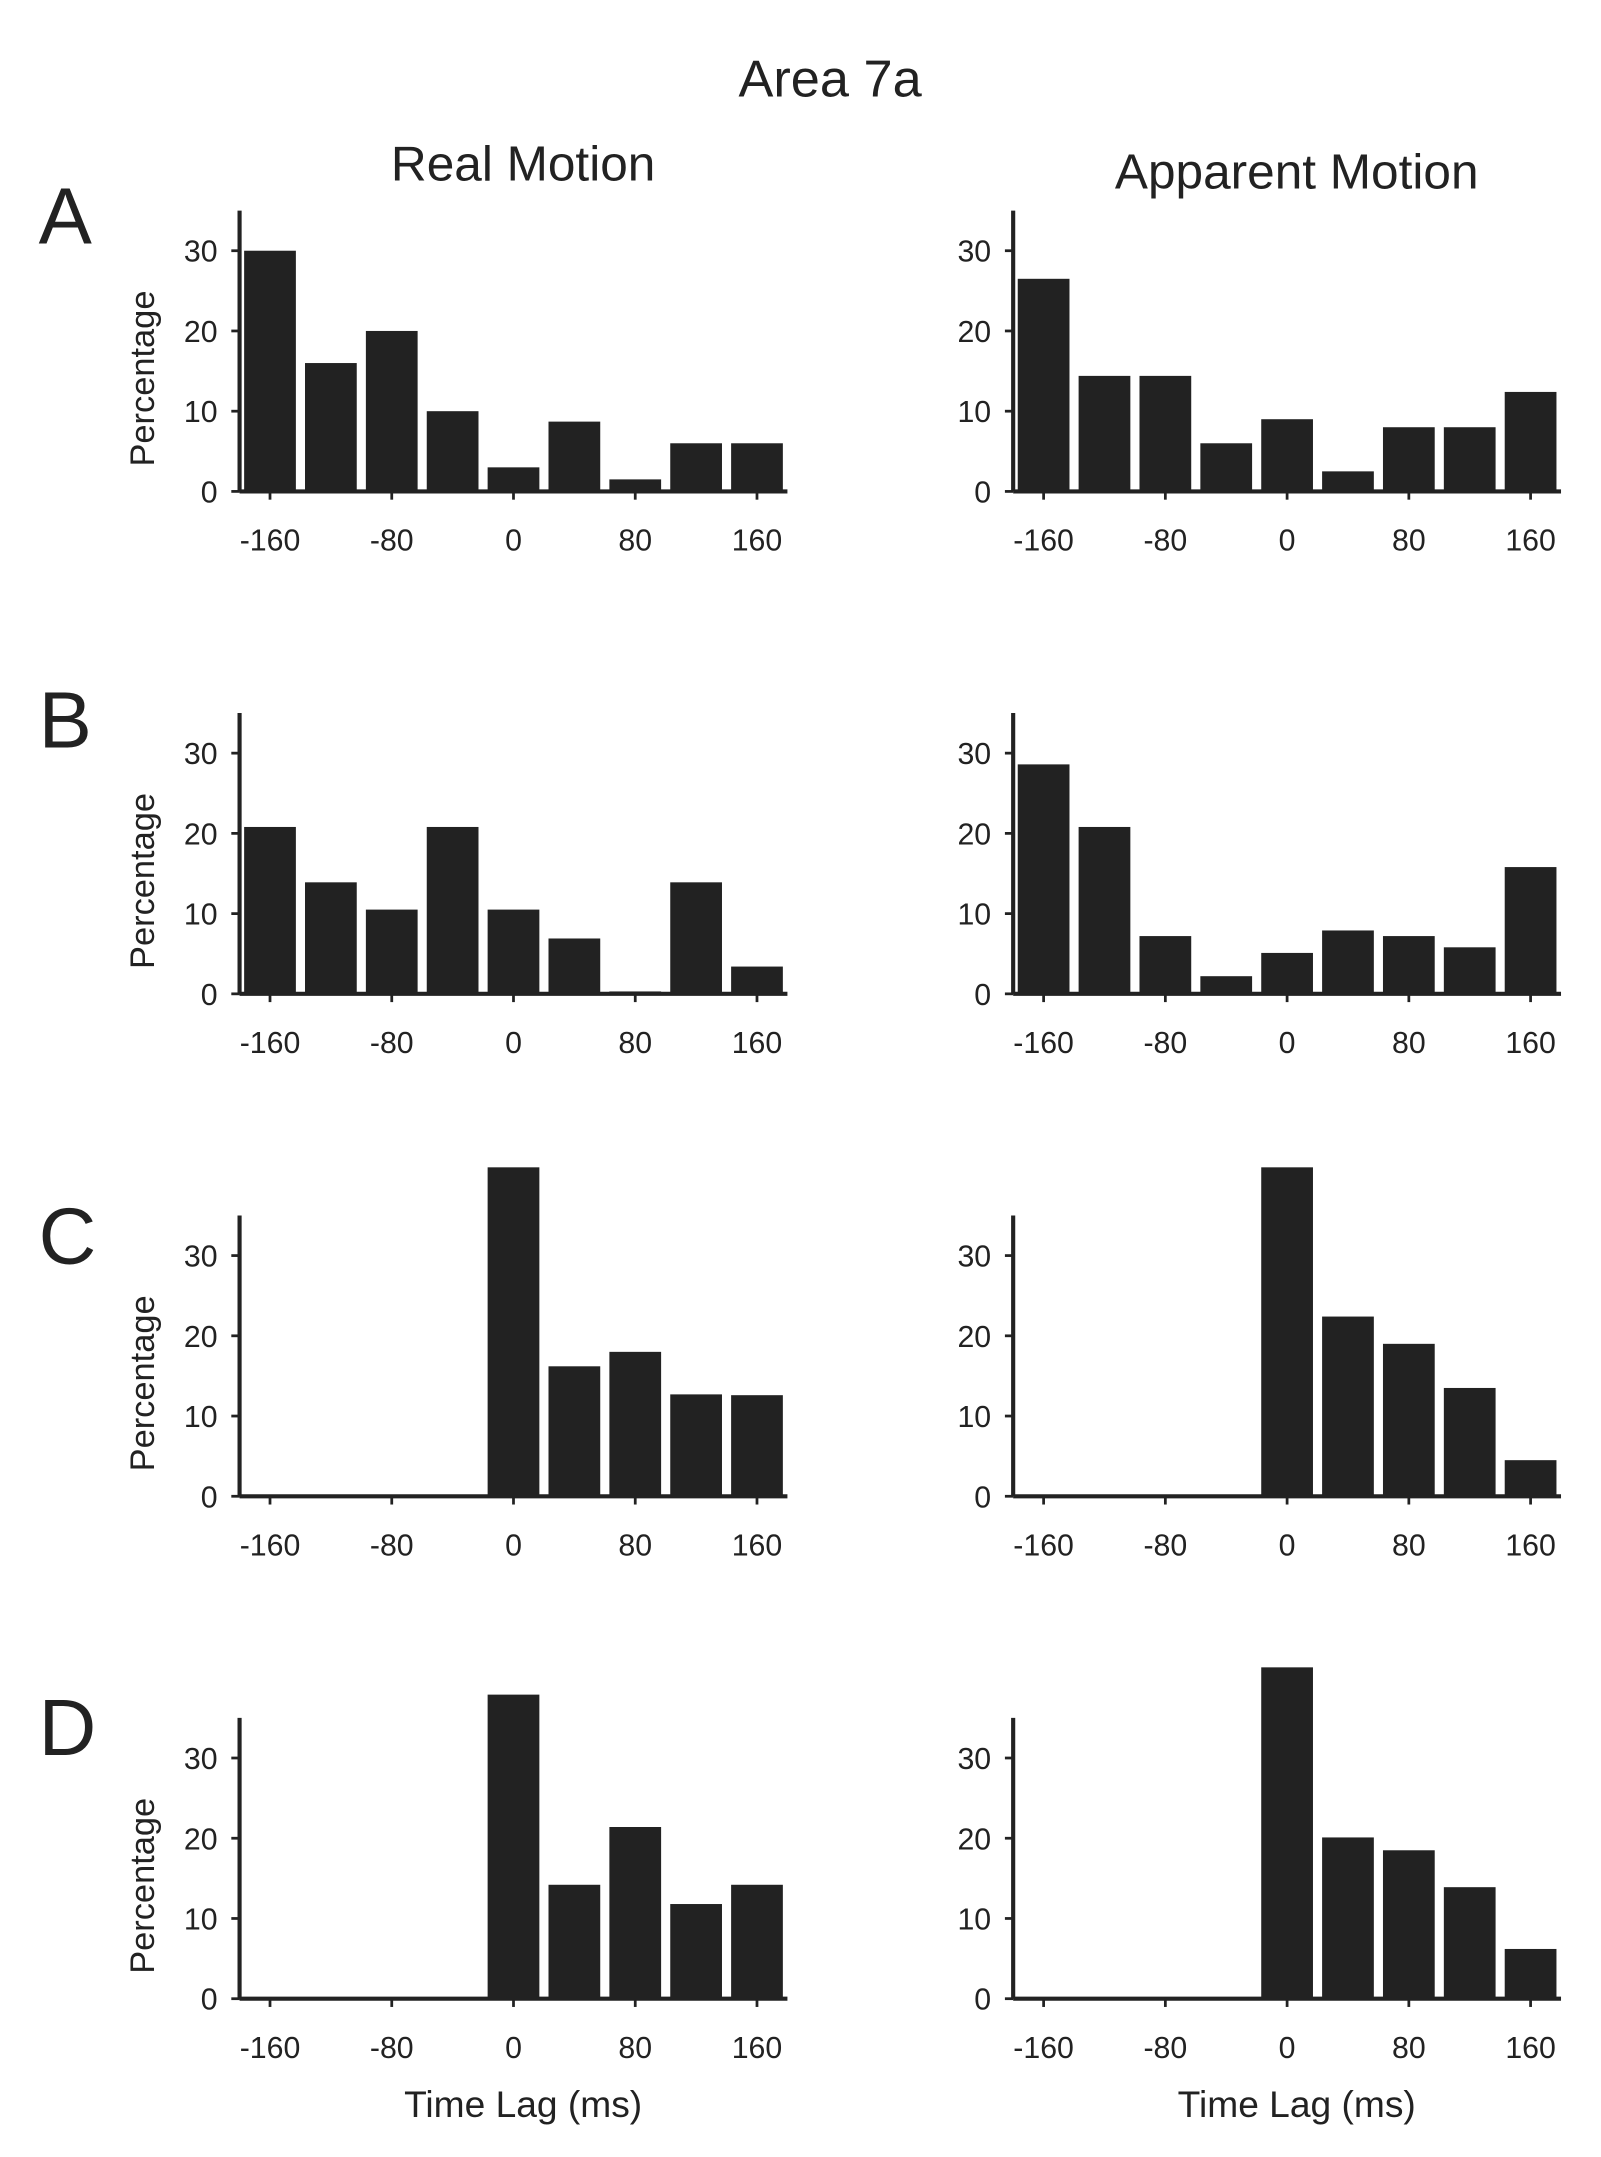 This screenshot has height=2157, width=1601. I want to click on panel-letter: B, so click(65, 719).